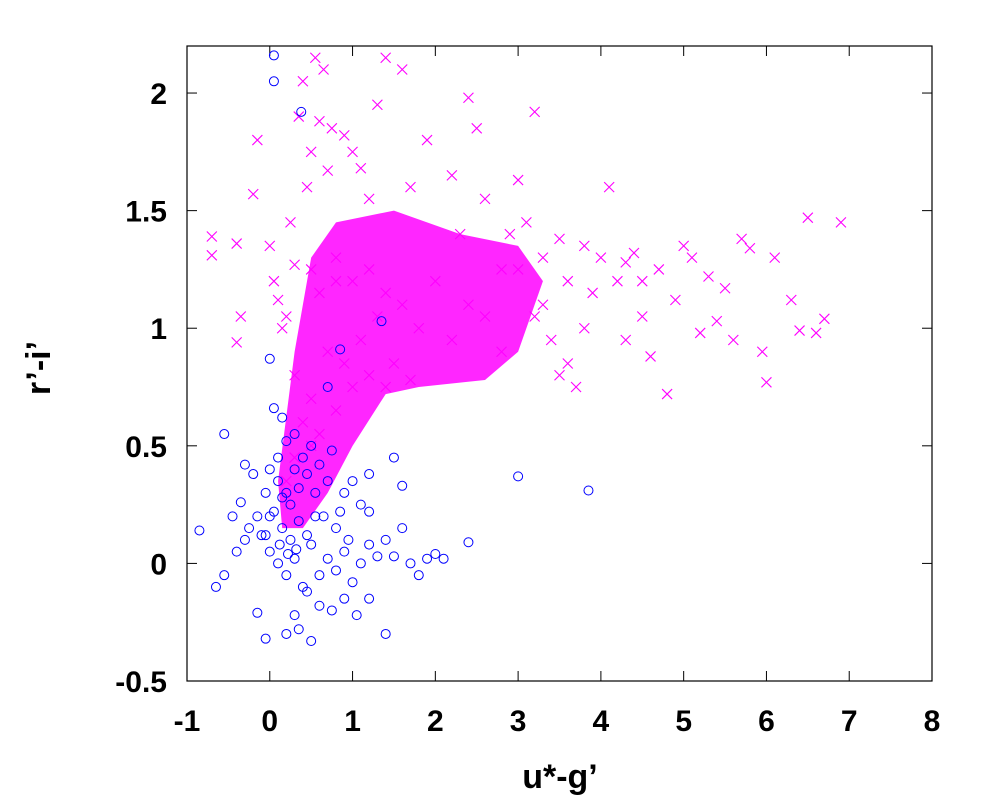  I want to click on dense-x-marker-region, so click(410, 369).